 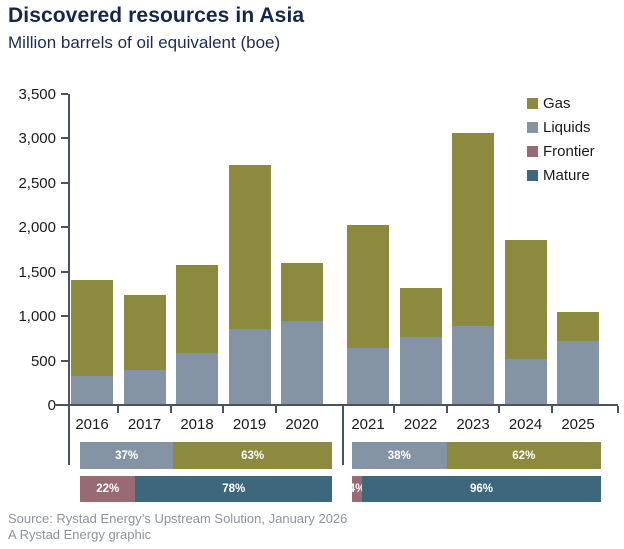 I want to click on pct-bar-row: 22% 78%, so click(x=206, y=489).